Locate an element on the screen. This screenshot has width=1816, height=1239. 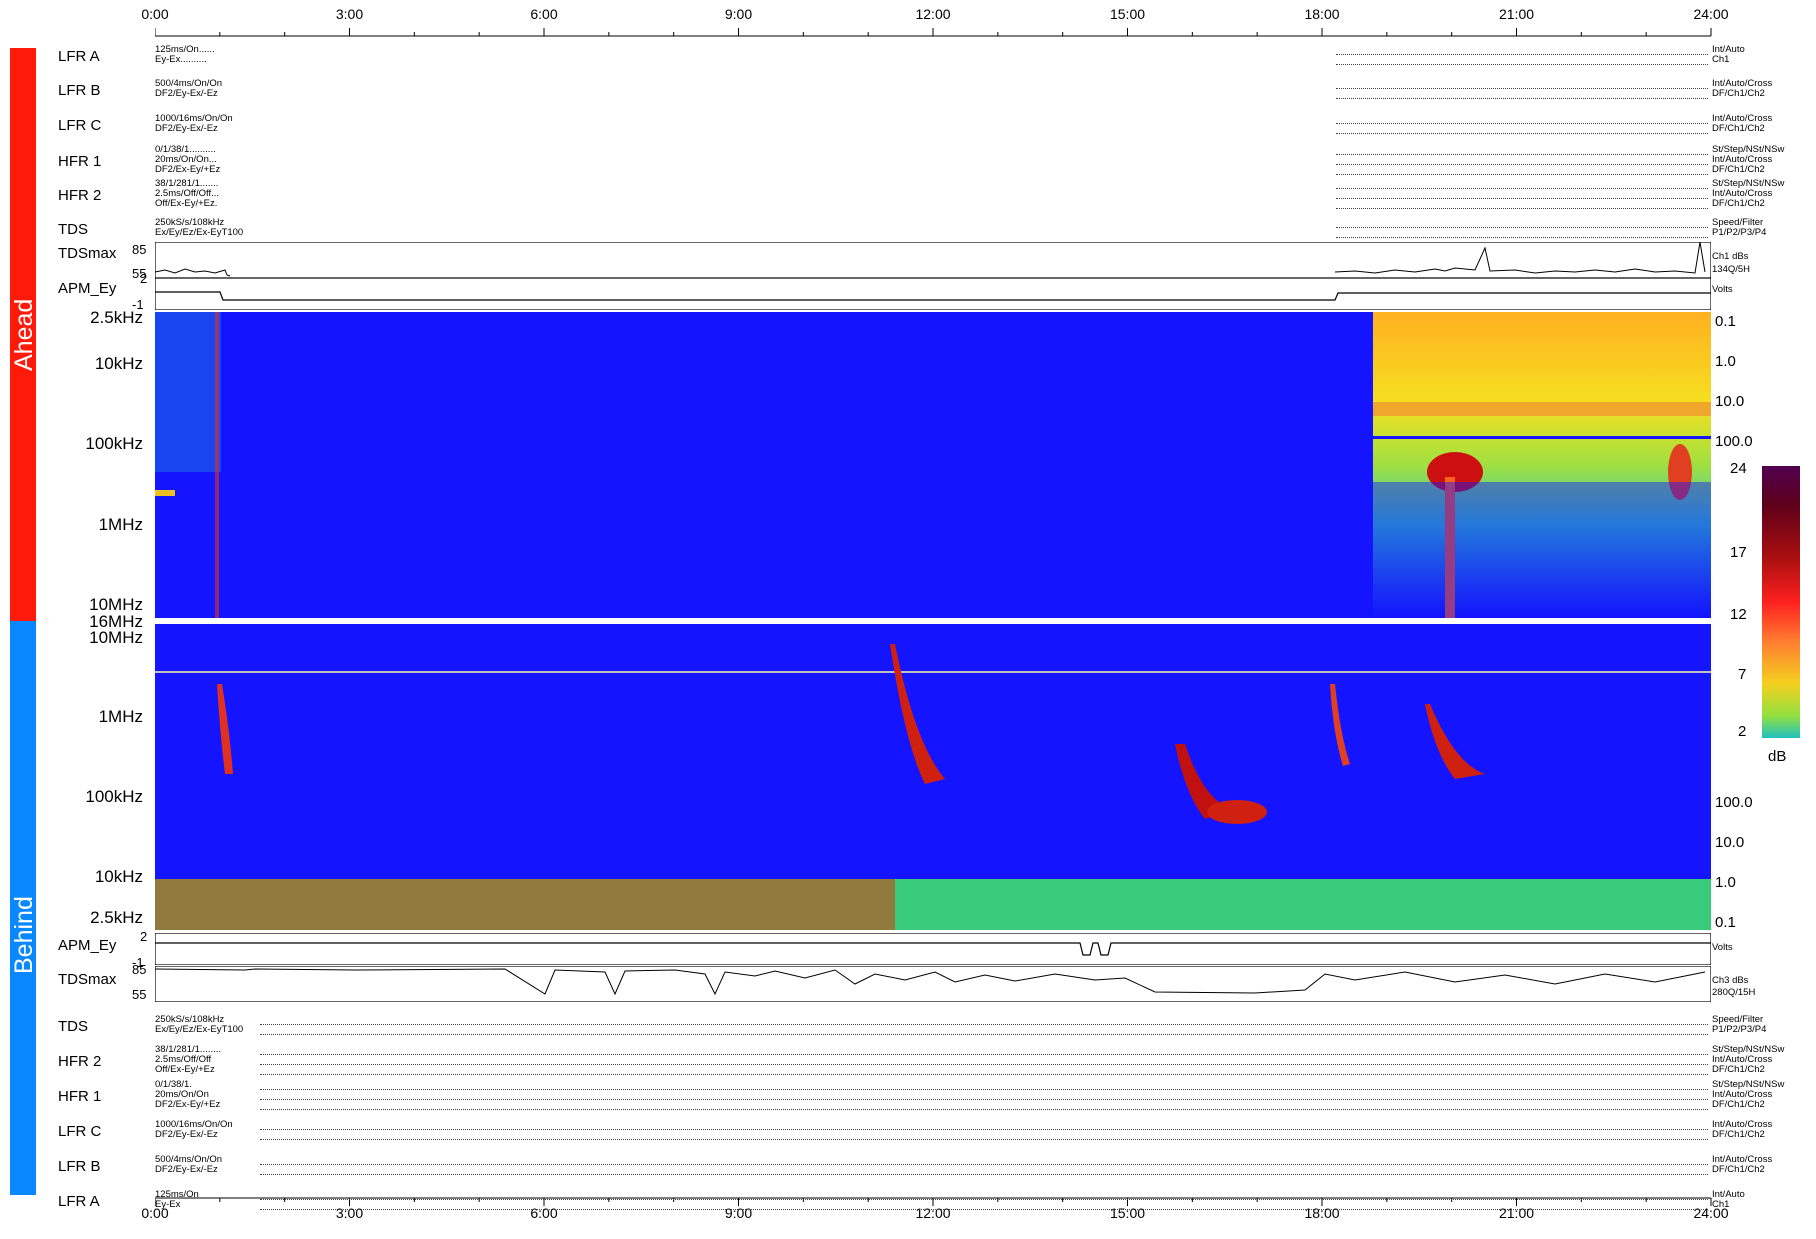
ahead-apm-unit: Volts is located at coordinates (1722, 289).